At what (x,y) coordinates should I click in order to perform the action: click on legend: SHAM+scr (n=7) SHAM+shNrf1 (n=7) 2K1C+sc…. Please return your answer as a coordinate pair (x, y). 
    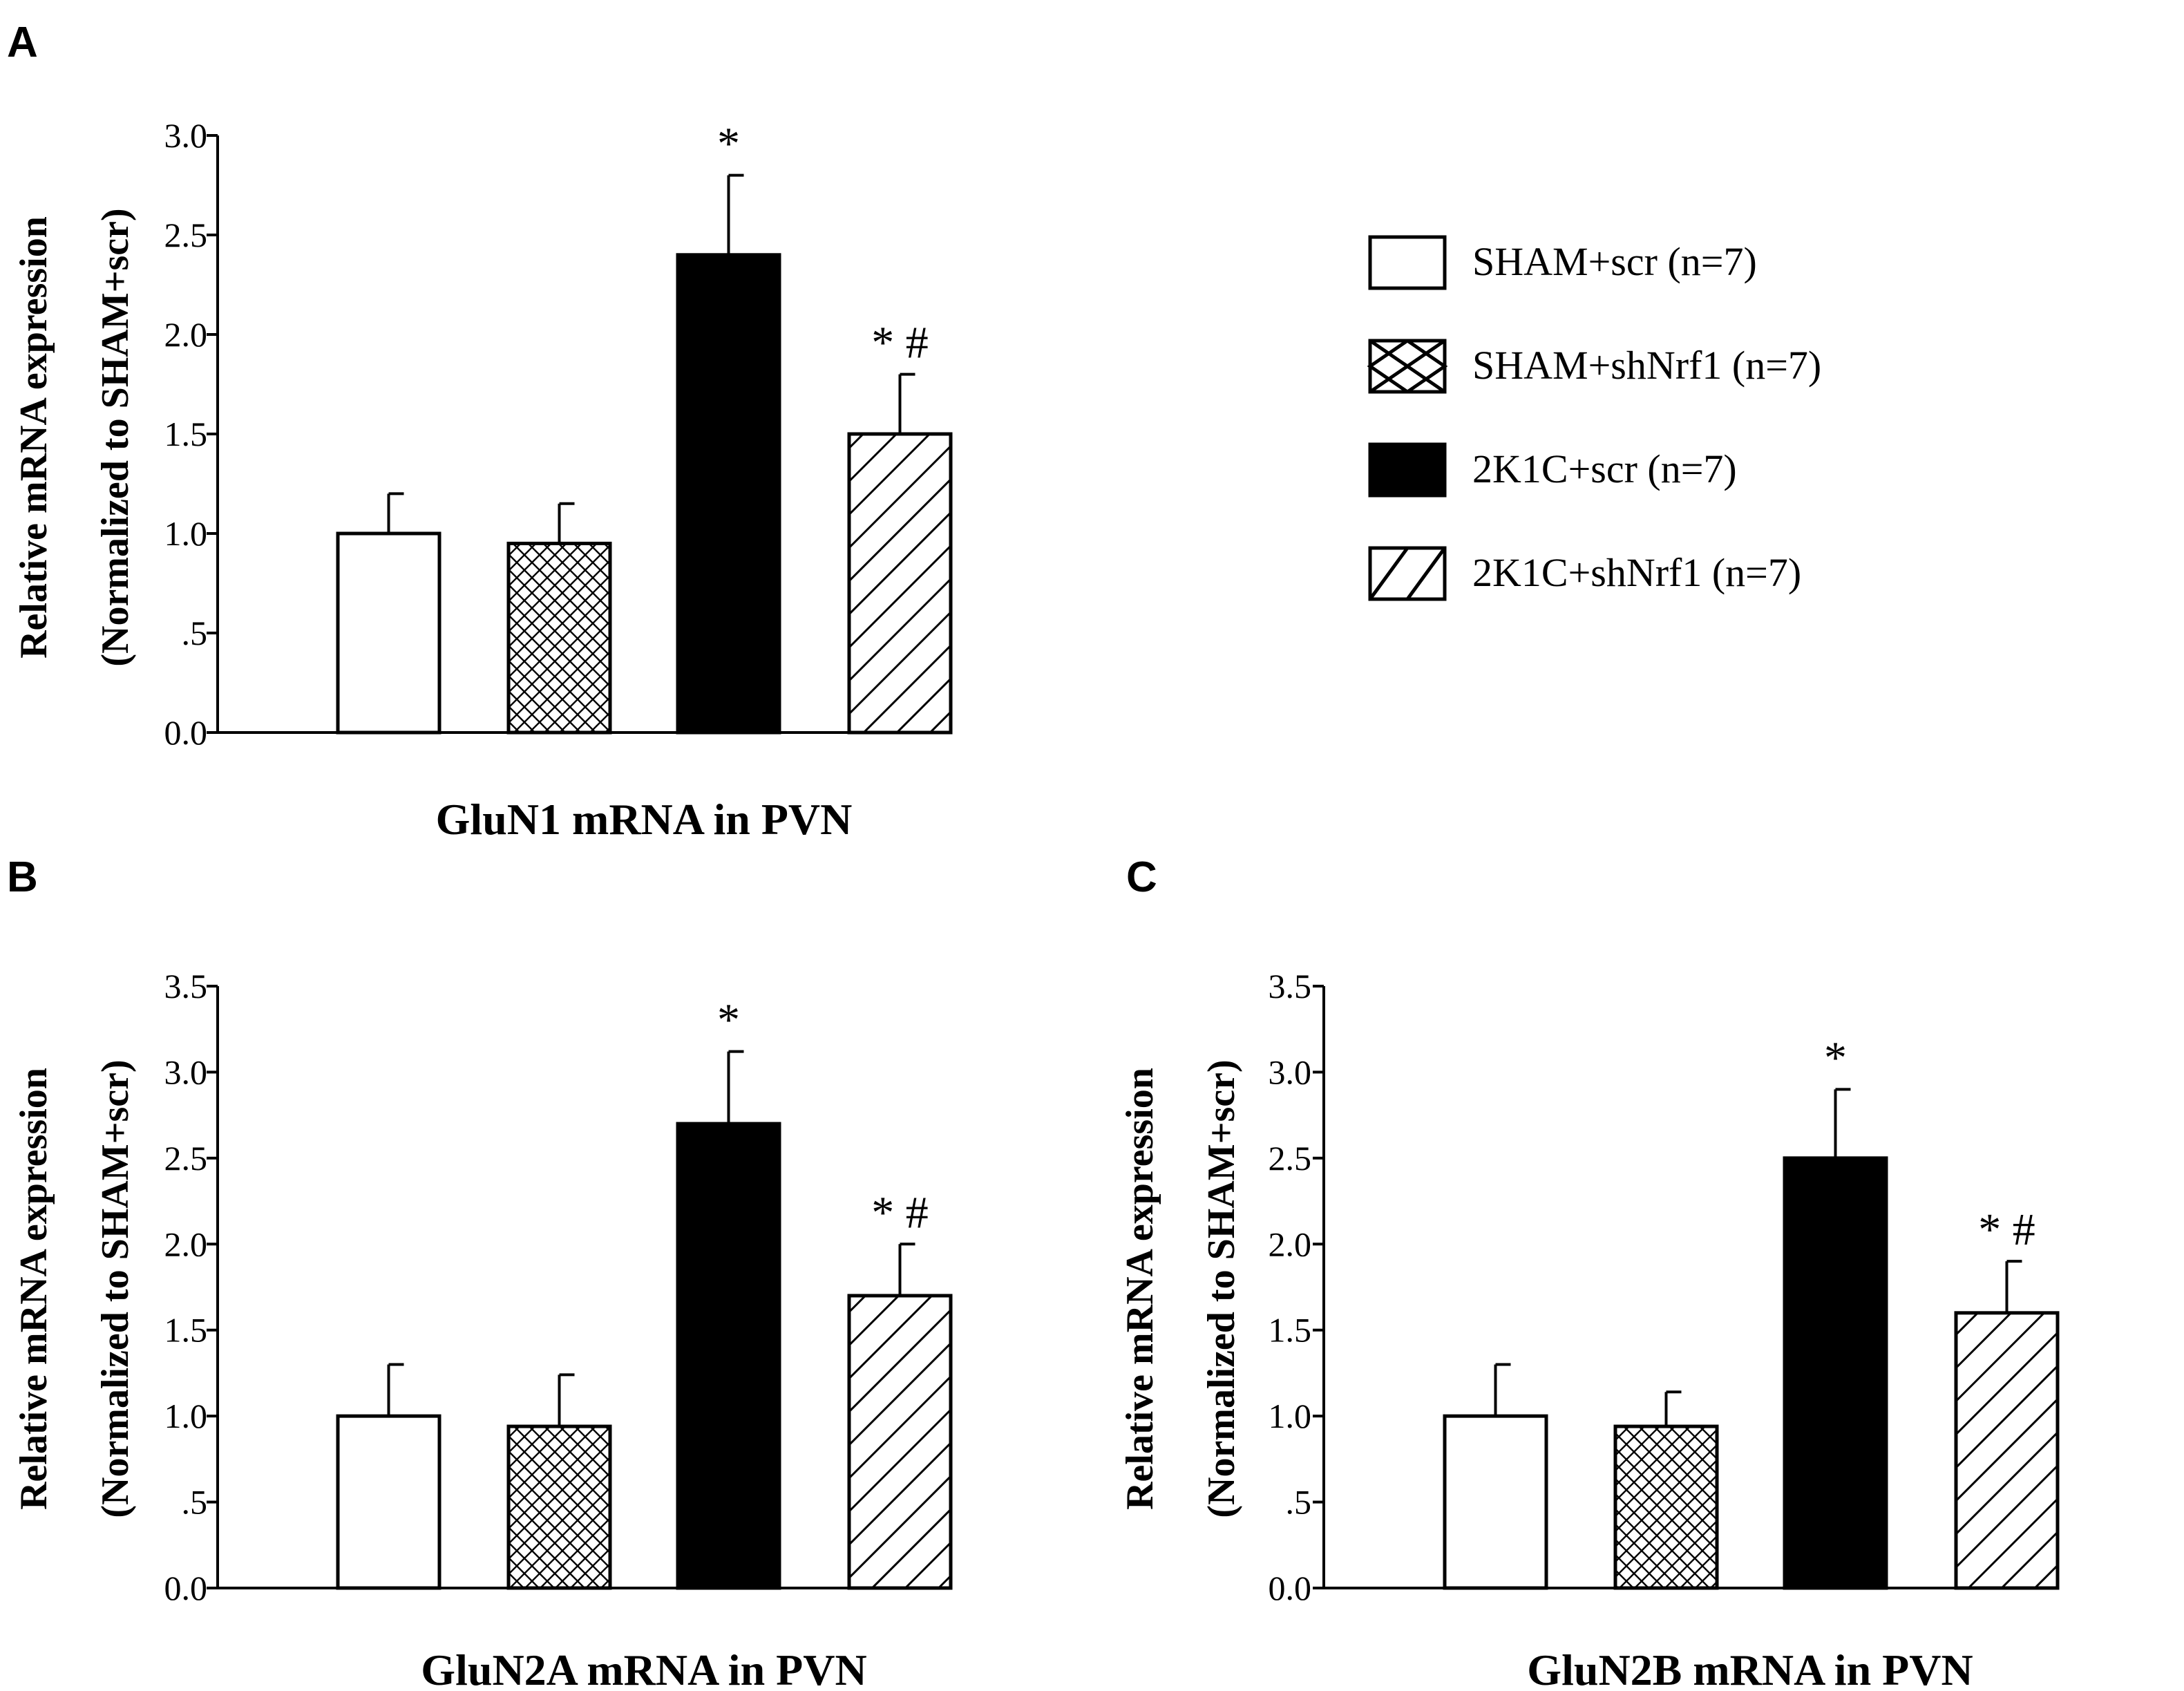
    Looking at the image, I should click on (1594, 418).